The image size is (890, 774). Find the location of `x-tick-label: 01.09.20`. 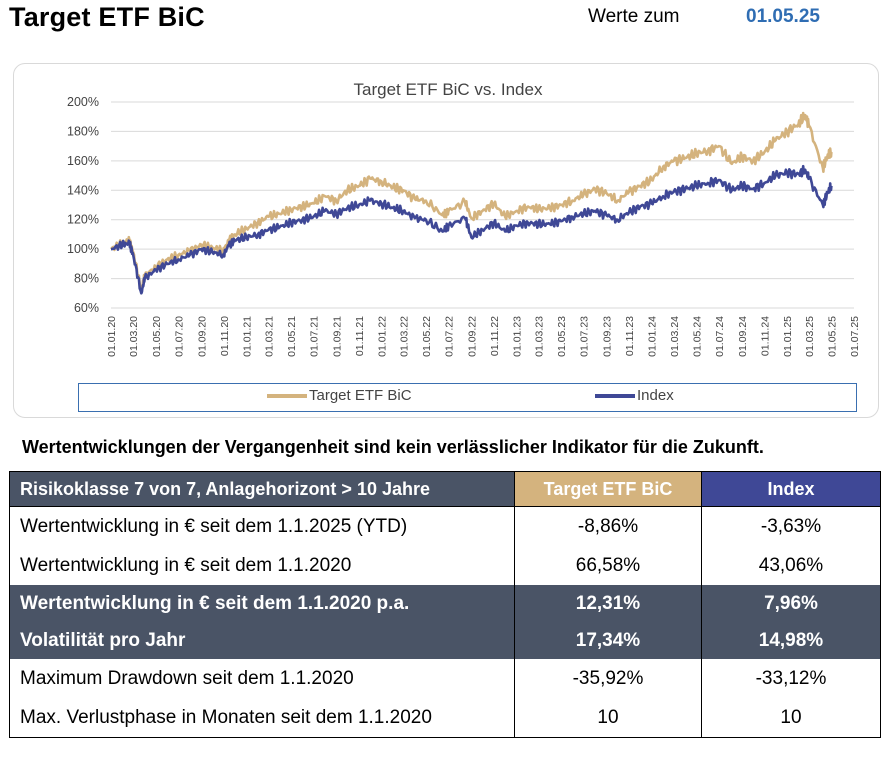

x-tick-label: 01.09.20 is located at coordinates (202, 336).